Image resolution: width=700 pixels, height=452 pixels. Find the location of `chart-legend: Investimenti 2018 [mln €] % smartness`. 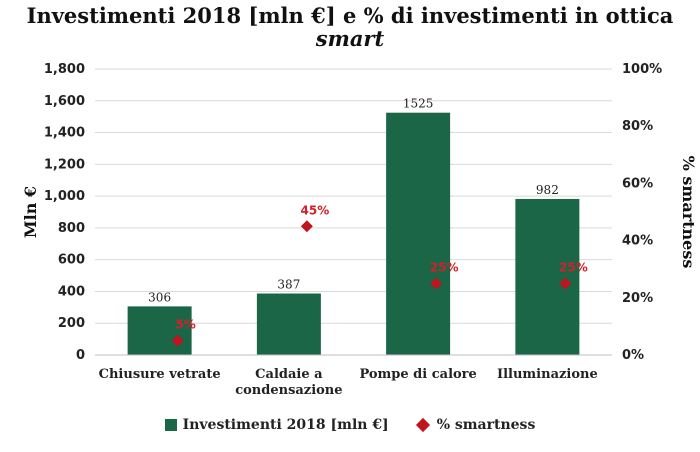

chart-legend: Investimenti 2018 [mln €] % smartness is located at coordinates (350, 425).